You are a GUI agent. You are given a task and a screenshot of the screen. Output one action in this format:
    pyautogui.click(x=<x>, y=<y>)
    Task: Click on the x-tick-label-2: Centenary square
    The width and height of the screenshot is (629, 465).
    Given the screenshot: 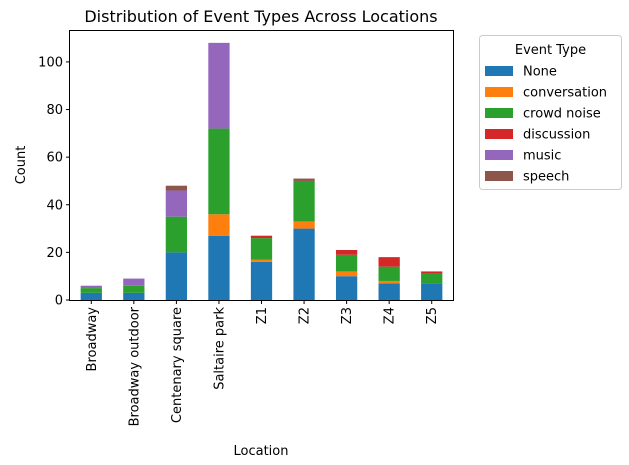 What is the action you would take?
    pyautogui.click(x=177, y=365)
    